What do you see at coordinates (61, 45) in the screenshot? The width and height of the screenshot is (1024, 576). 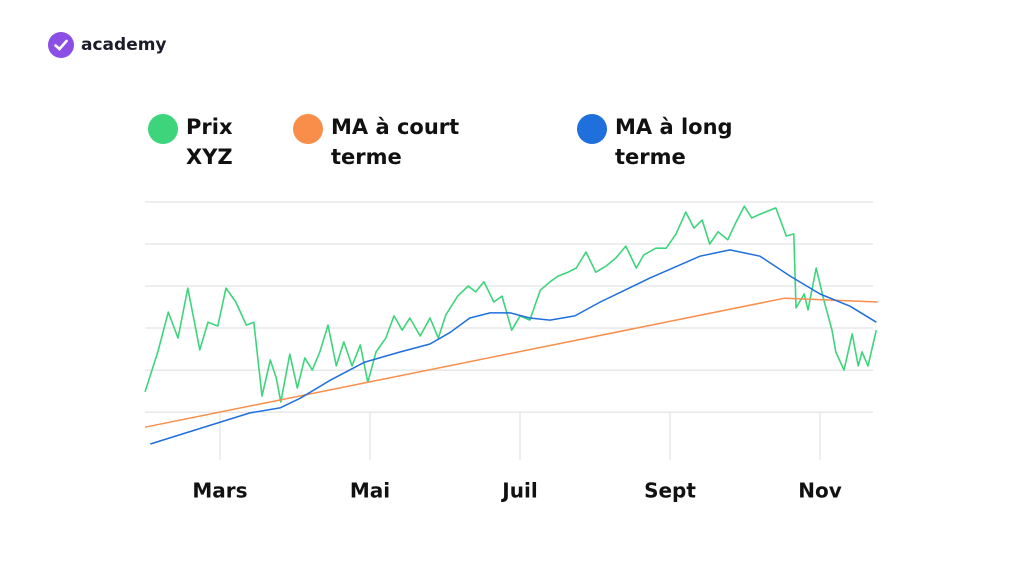 I see `logo` at bounding box center [61, 45].